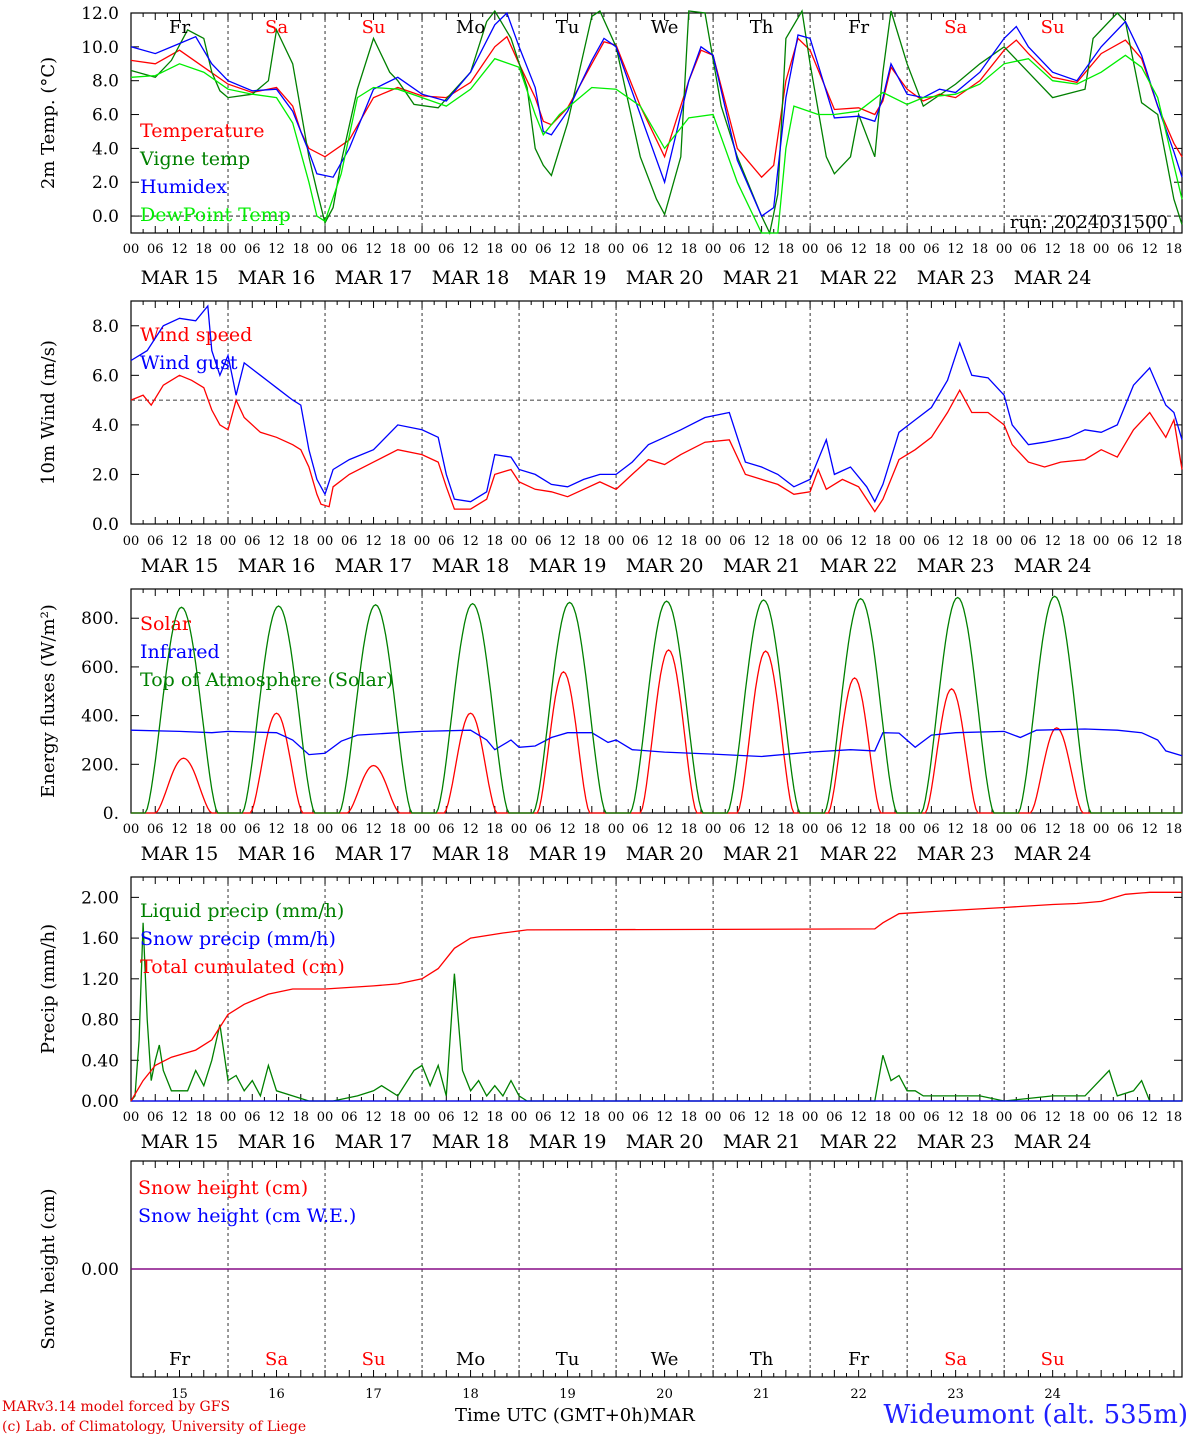 This screenshot has width=1194, height=1440. Describe the element at coordinates (242, 911) in the screenshot. I see `legend-entry: Liquid precip (mm/h)` at that location.